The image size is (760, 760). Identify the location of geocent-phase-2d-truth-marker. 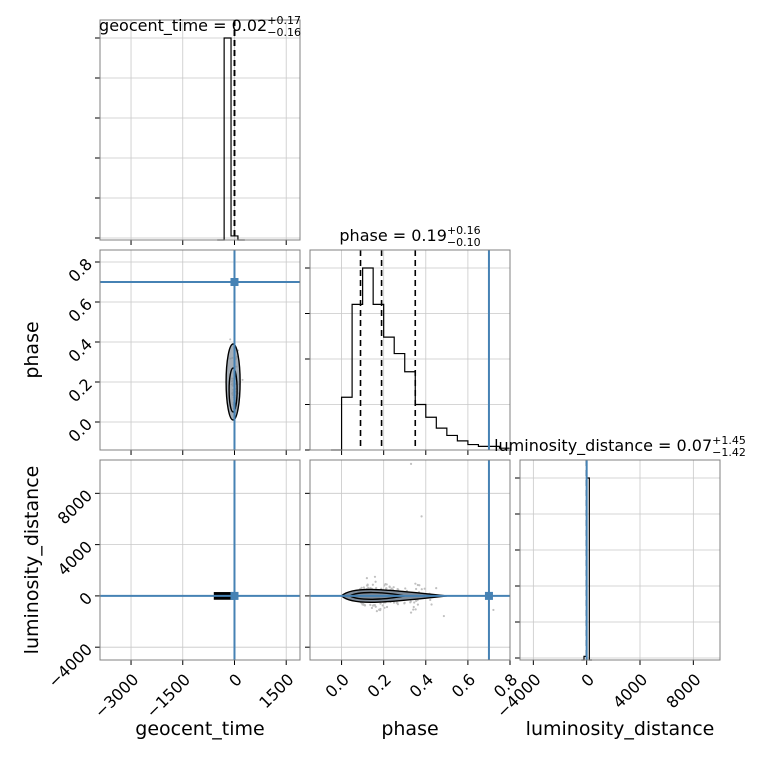
(234, 282).